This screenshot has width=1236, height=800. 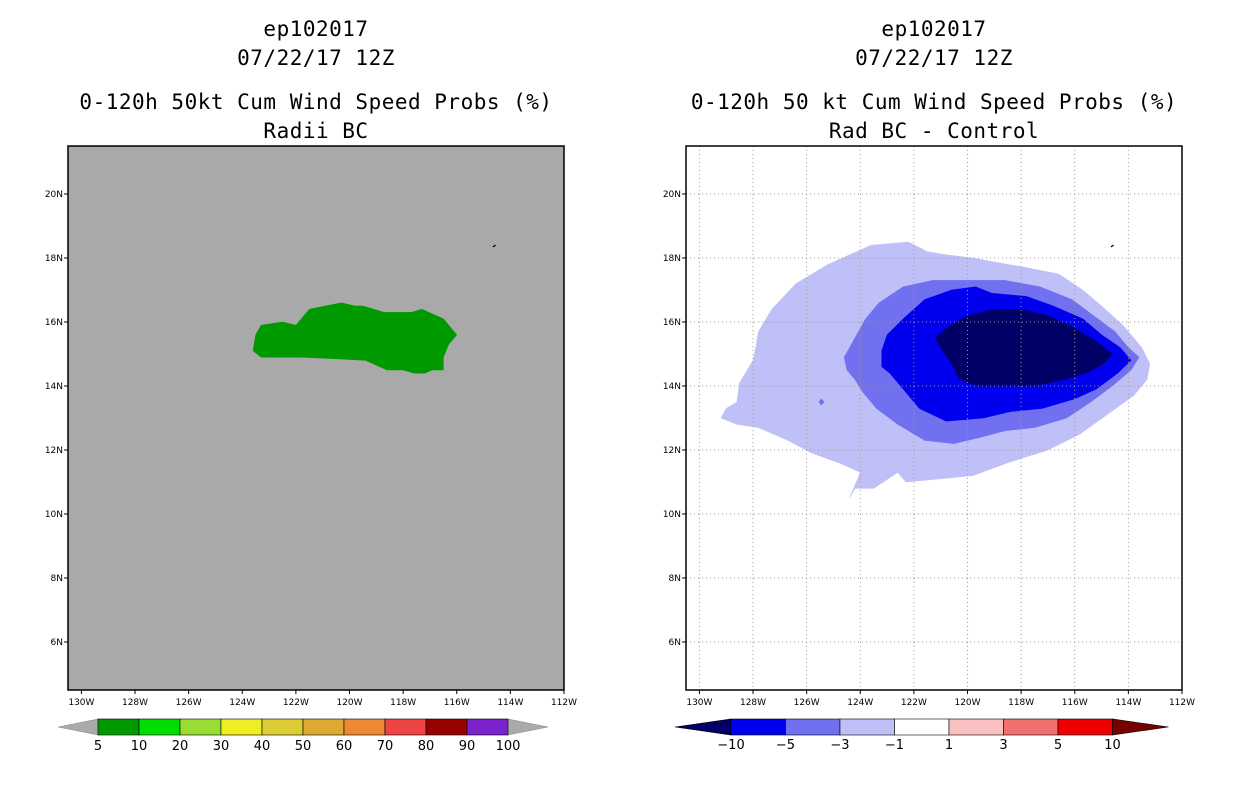 I want to click on right-xtick-label-7: 116W, so click(x=1075, y=703).